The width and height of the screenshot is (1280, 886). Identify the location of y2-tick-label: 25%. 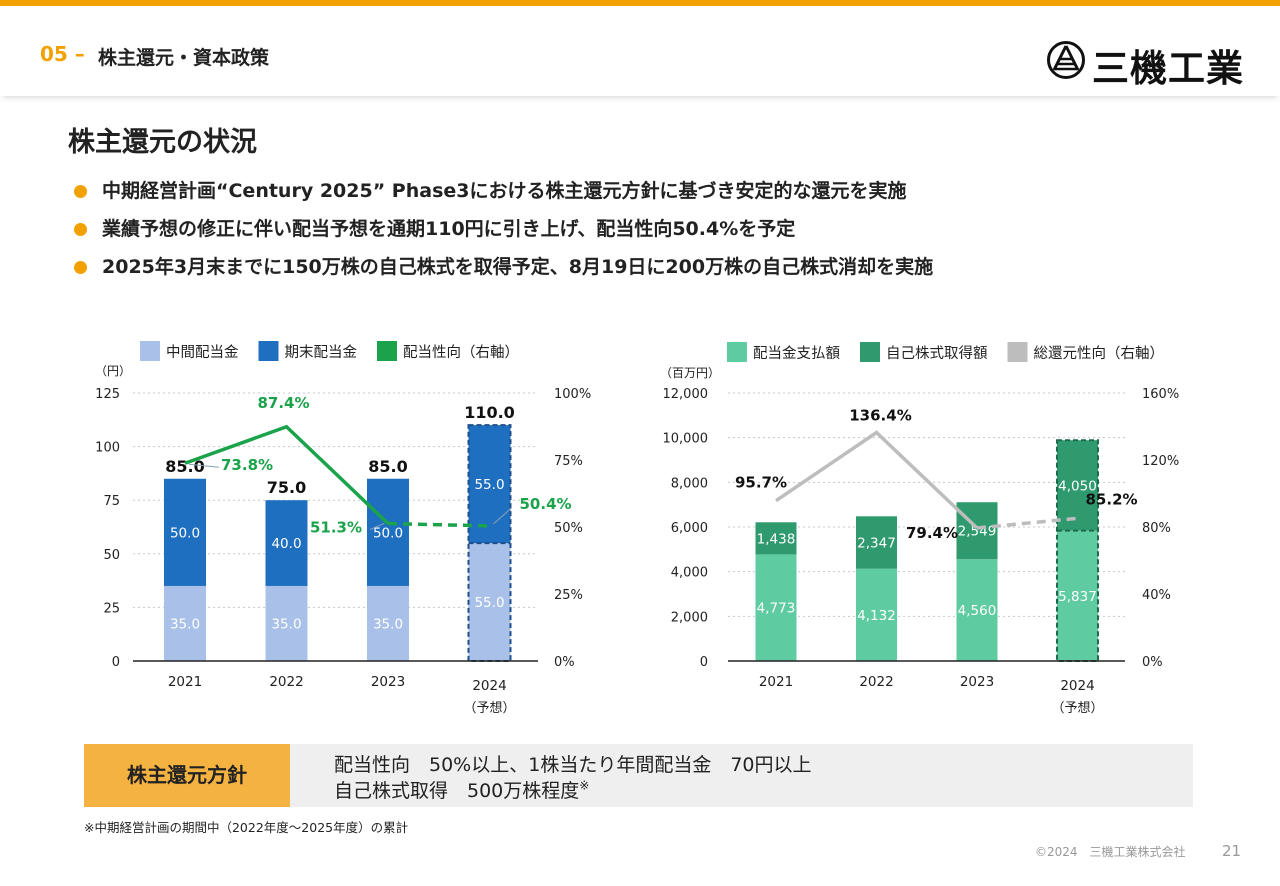
(568, 595).